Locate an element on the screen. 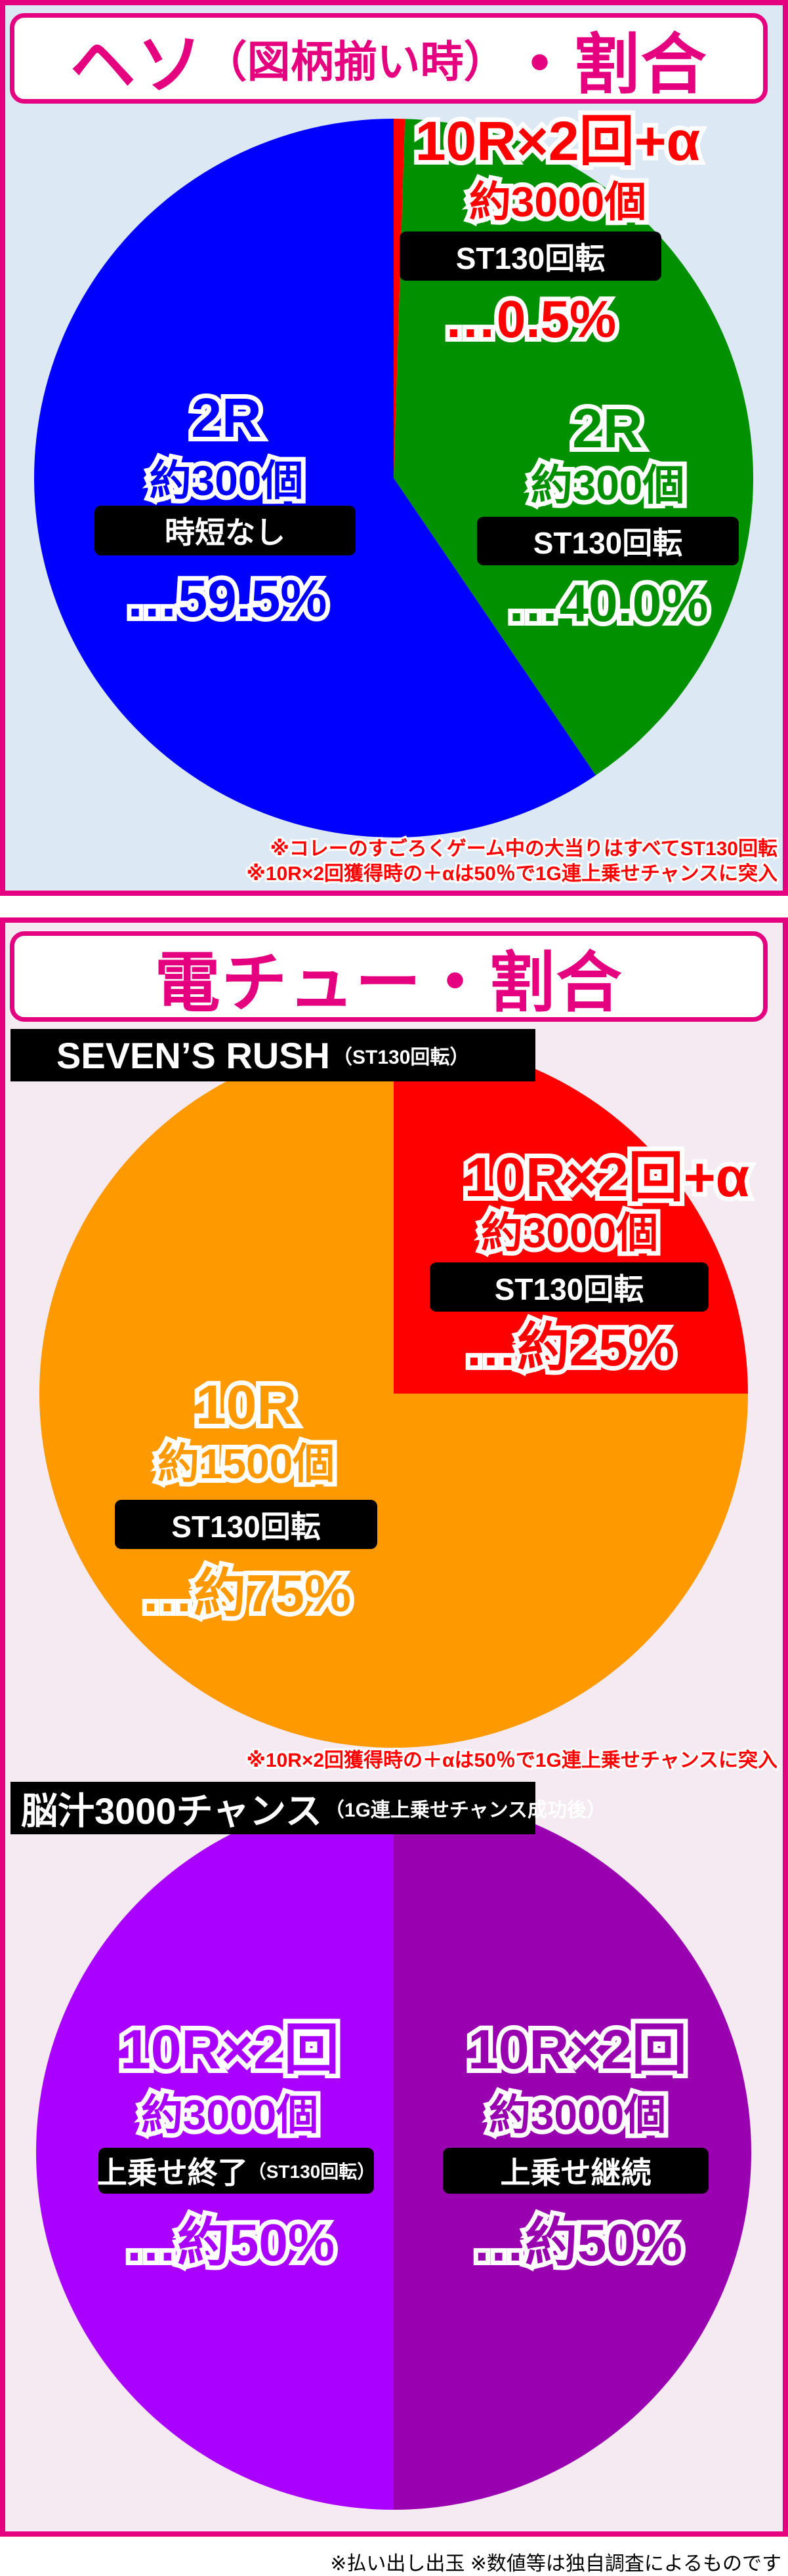 The width and height of the screenshot is (788, 2576). slice-mode-badge: 上乗せ継続 is located at coordinates (576, 2171).